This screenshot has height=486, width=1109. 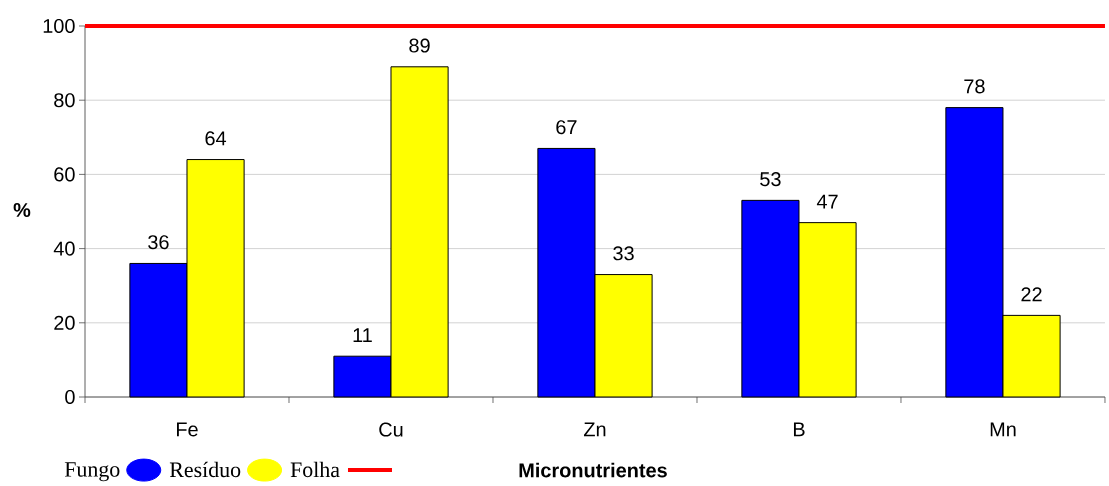 I want to click on y-tick-label: 0, so click(x=70, y=397).